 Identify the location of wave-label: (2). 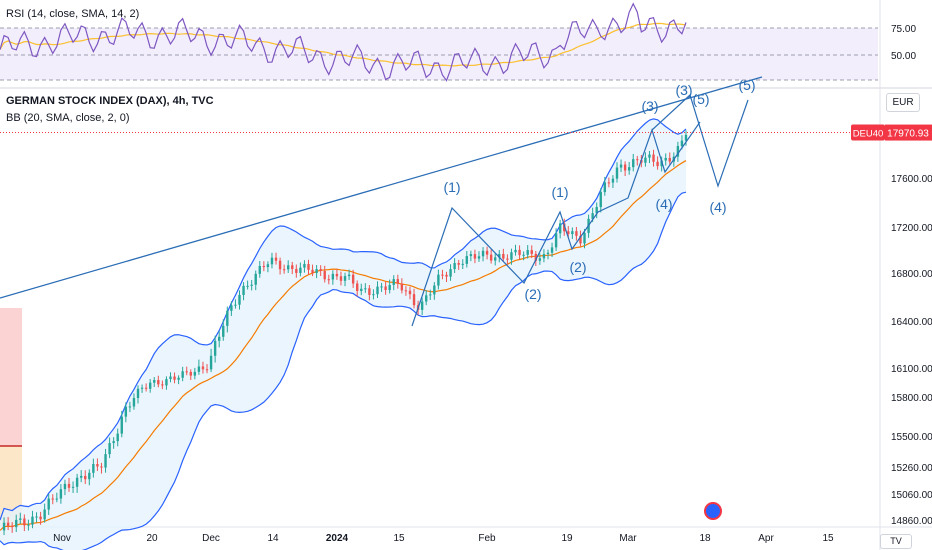
(577, 267).